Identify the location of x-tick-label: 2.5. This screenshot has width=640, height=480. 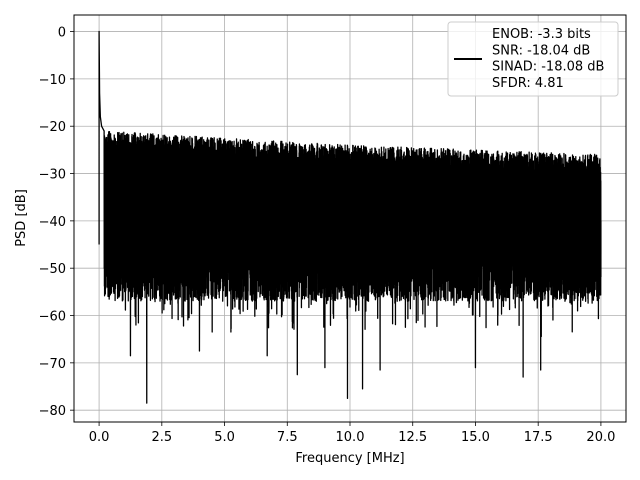
(161, 437).